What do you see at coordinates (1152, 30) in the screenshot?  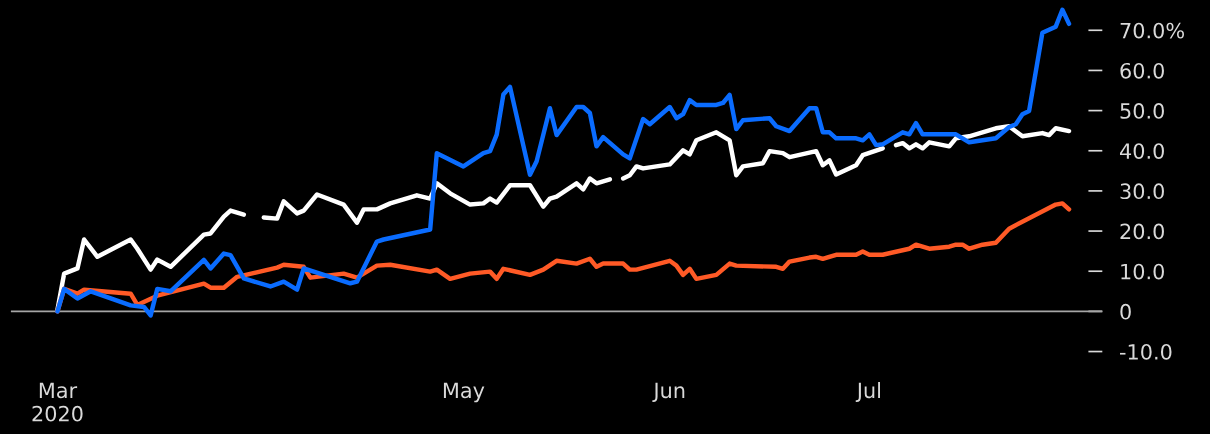 I see `y-tick-label: 70.0%` at bounding box center [1152, 30].